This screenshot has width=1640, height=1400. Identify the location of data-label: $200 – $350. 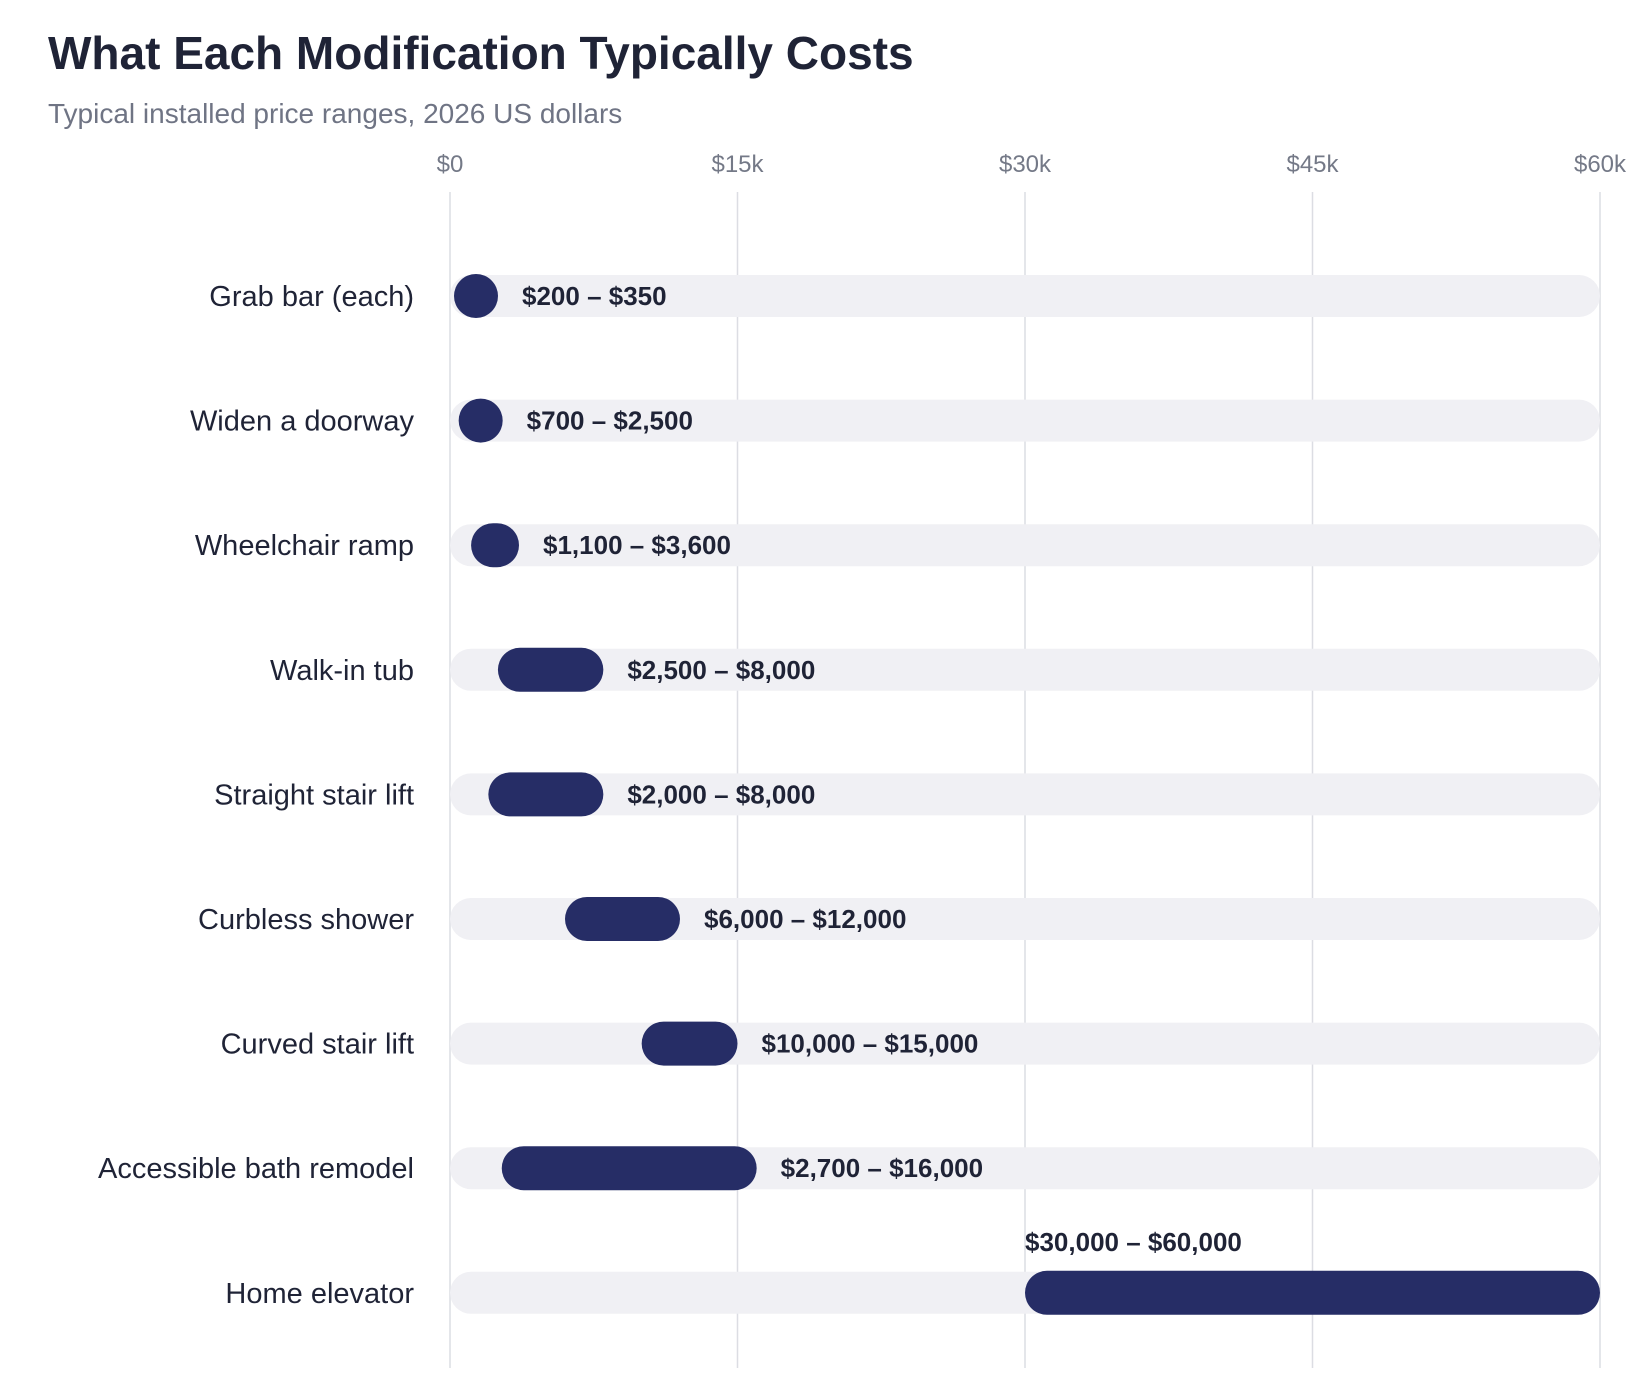
(594, 296).